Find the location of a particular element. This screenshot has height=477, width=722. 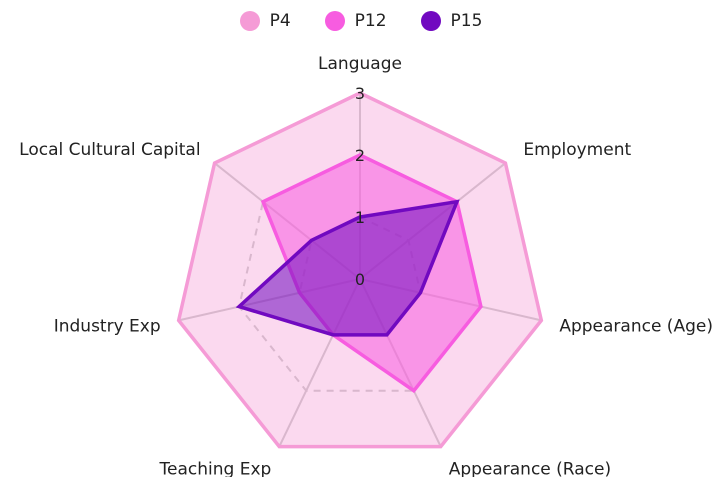

axis-label-appearance-race: Appearance (Race) is located at coordinates (530, 468).